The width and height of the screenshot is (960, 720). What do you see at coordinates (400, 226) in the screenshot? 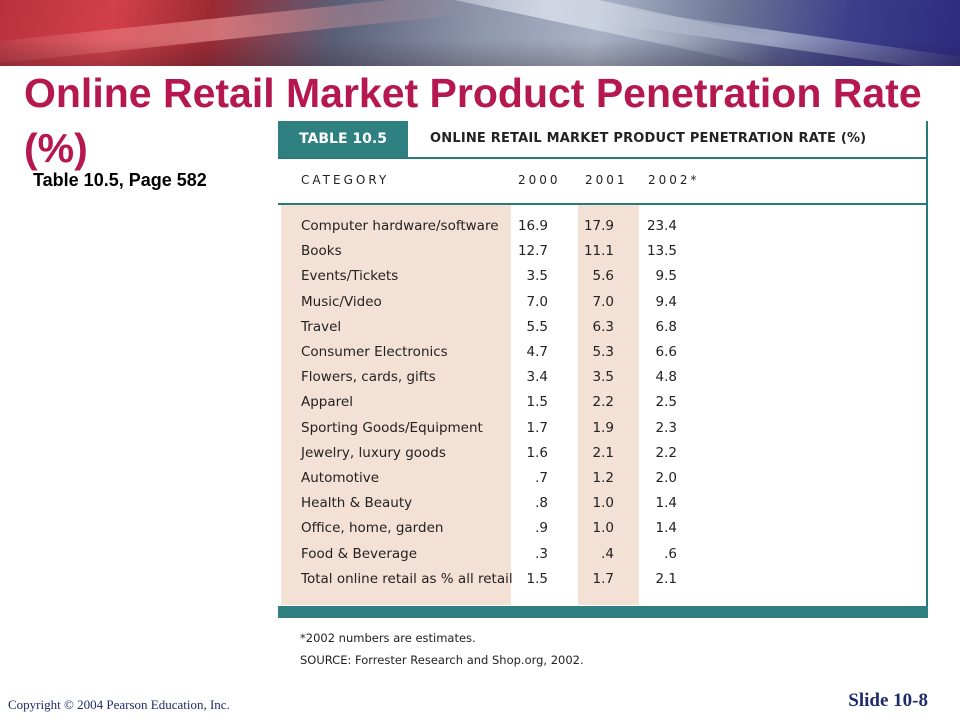
I see `category-cell: Computer hardware/software` at bounding box center [400, 226].